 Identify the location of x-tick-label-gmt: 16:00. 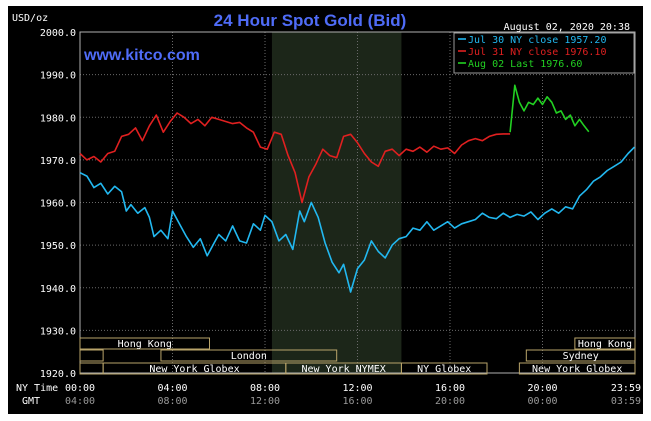
(357, 401).